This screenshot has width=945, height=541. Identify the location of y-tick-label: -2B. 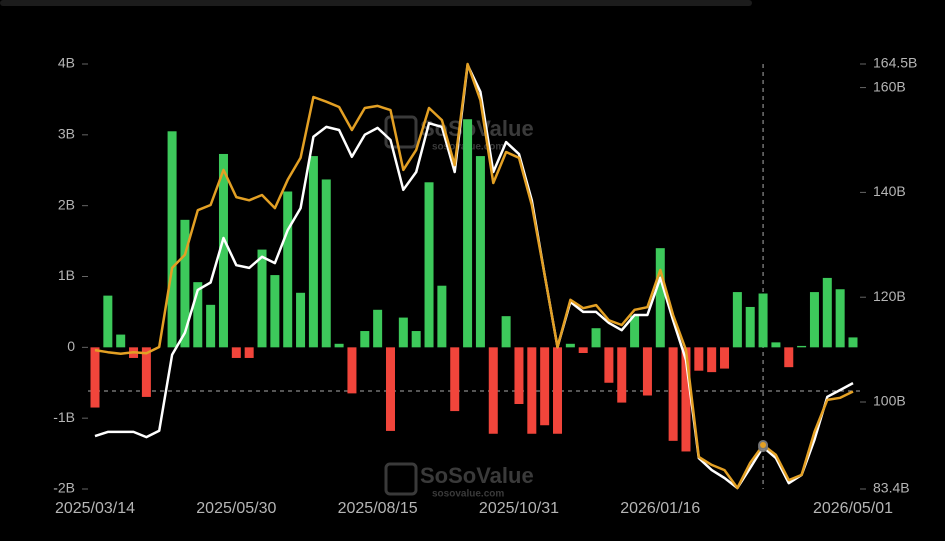
(64, 488).